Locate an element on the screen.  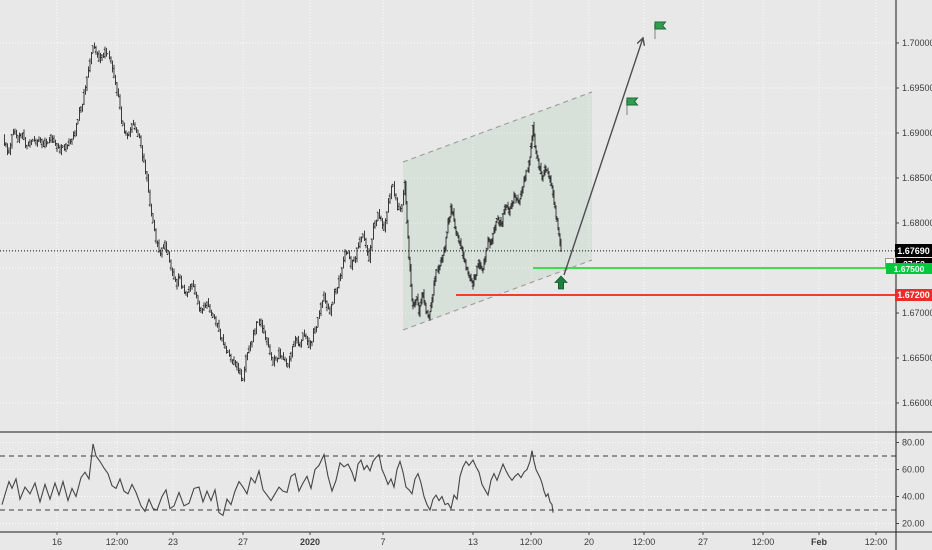
price-tick-label: 1.68500 is located at coordinates (917, 178).